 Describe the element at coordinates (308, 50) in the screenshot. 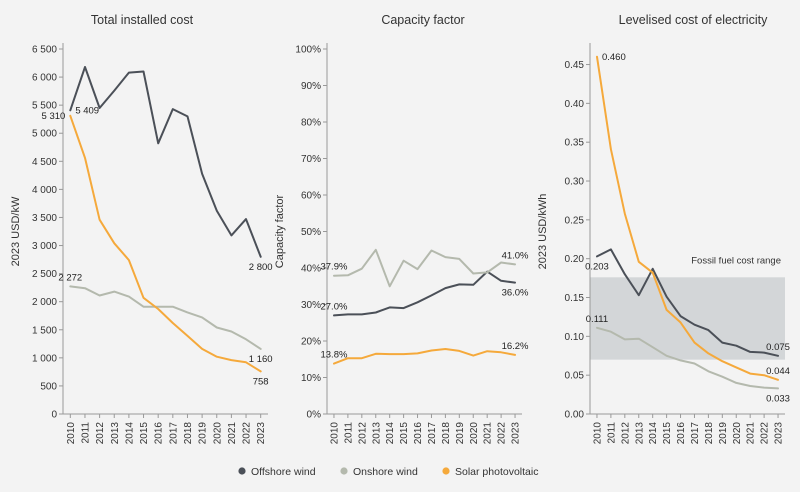

I see `y-tick-label: 100%` at that location.